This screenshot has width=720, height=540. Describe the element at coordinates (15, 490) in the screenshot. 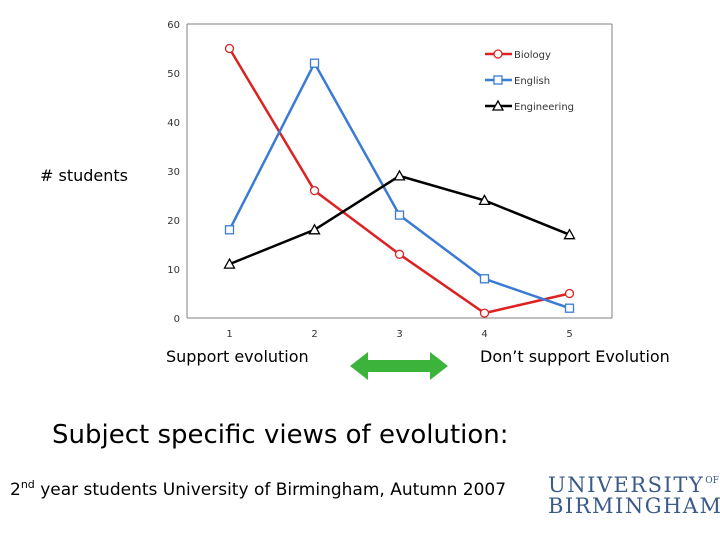

I see `ordinal-number: 2` at that location.